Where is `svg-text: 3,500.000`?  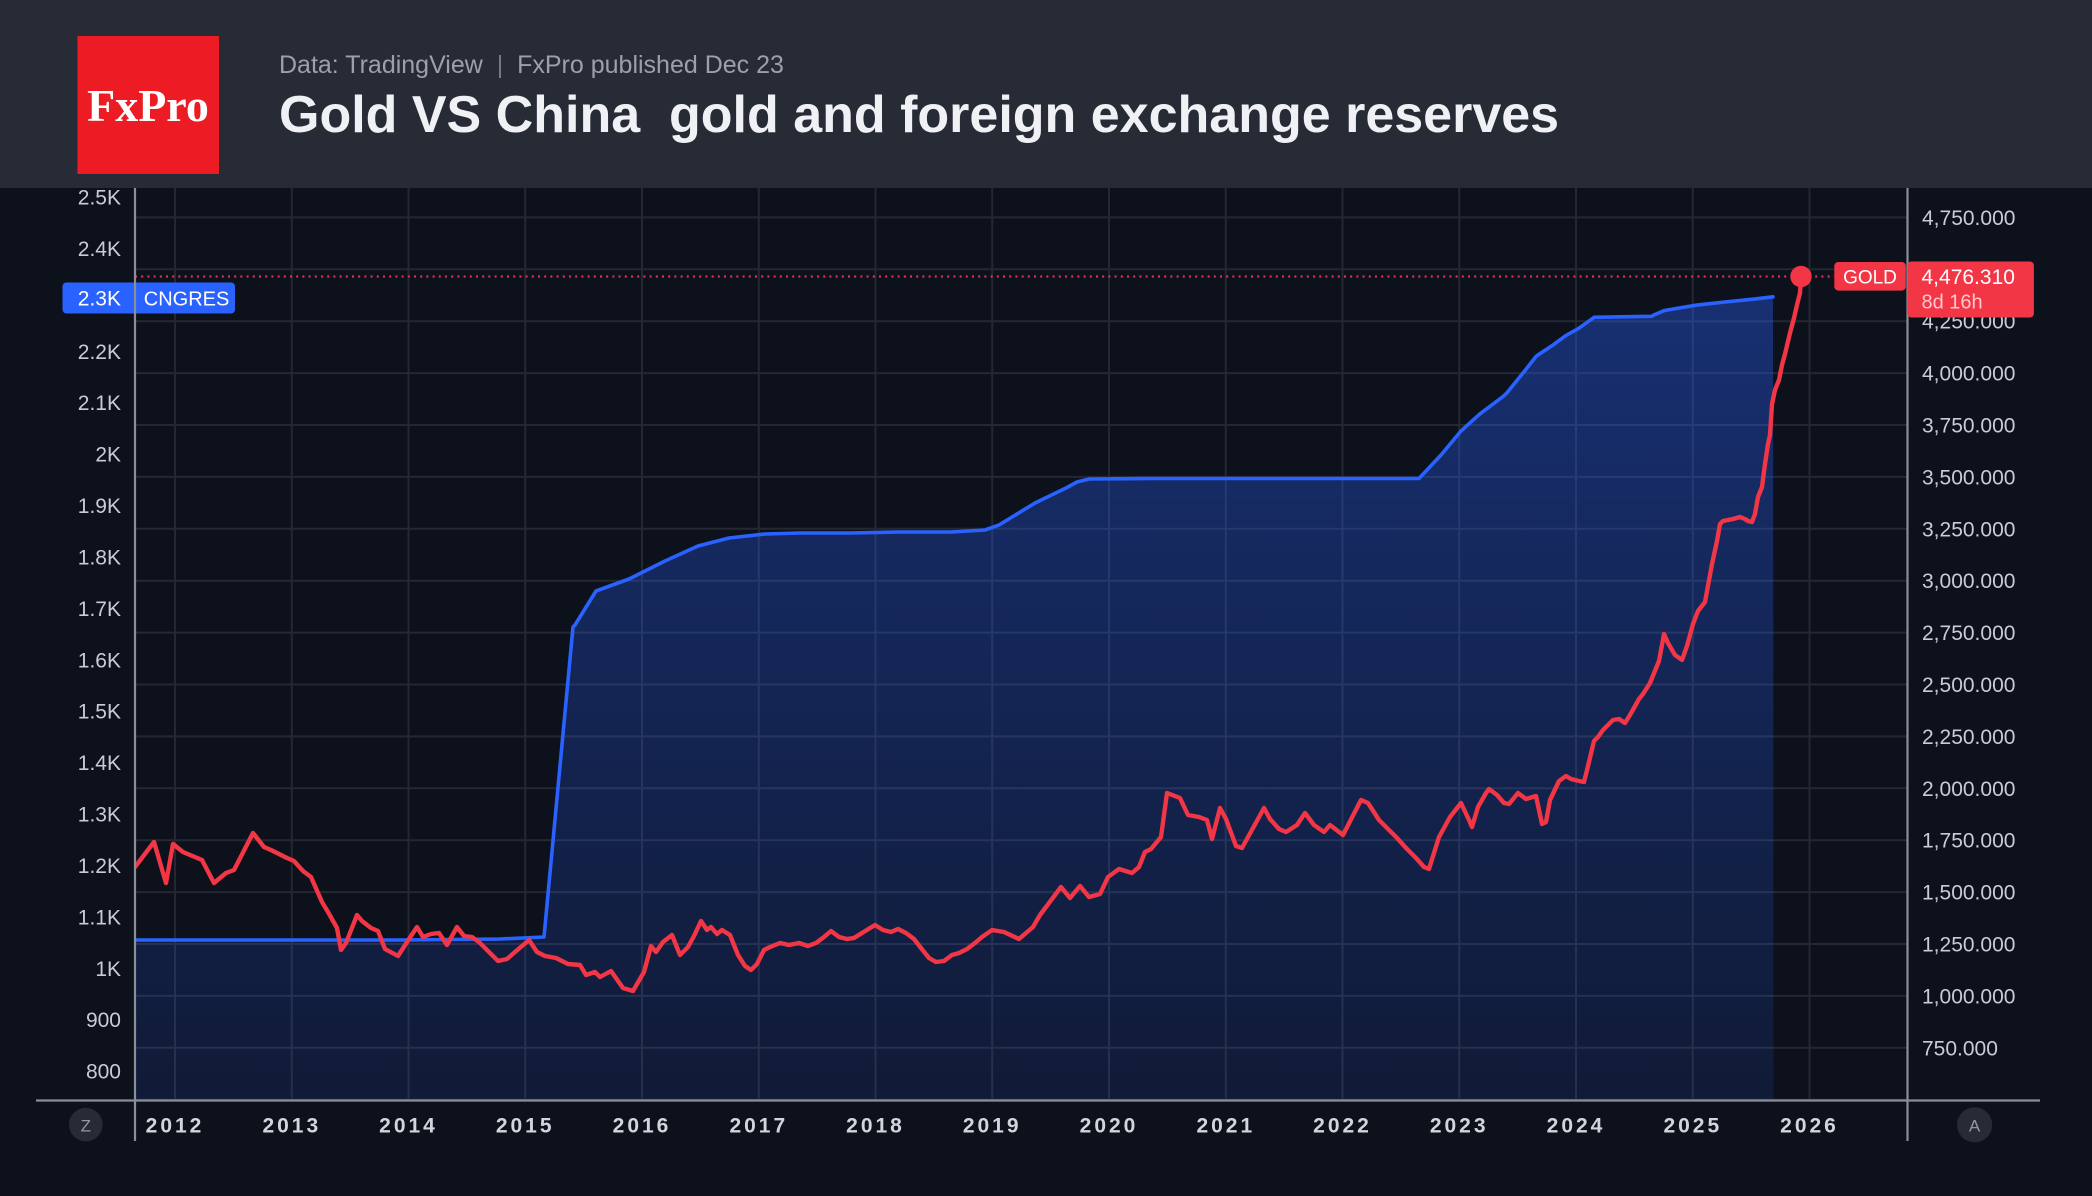
svg-text: 3,500.000 is located at coordinates (1968, 477).